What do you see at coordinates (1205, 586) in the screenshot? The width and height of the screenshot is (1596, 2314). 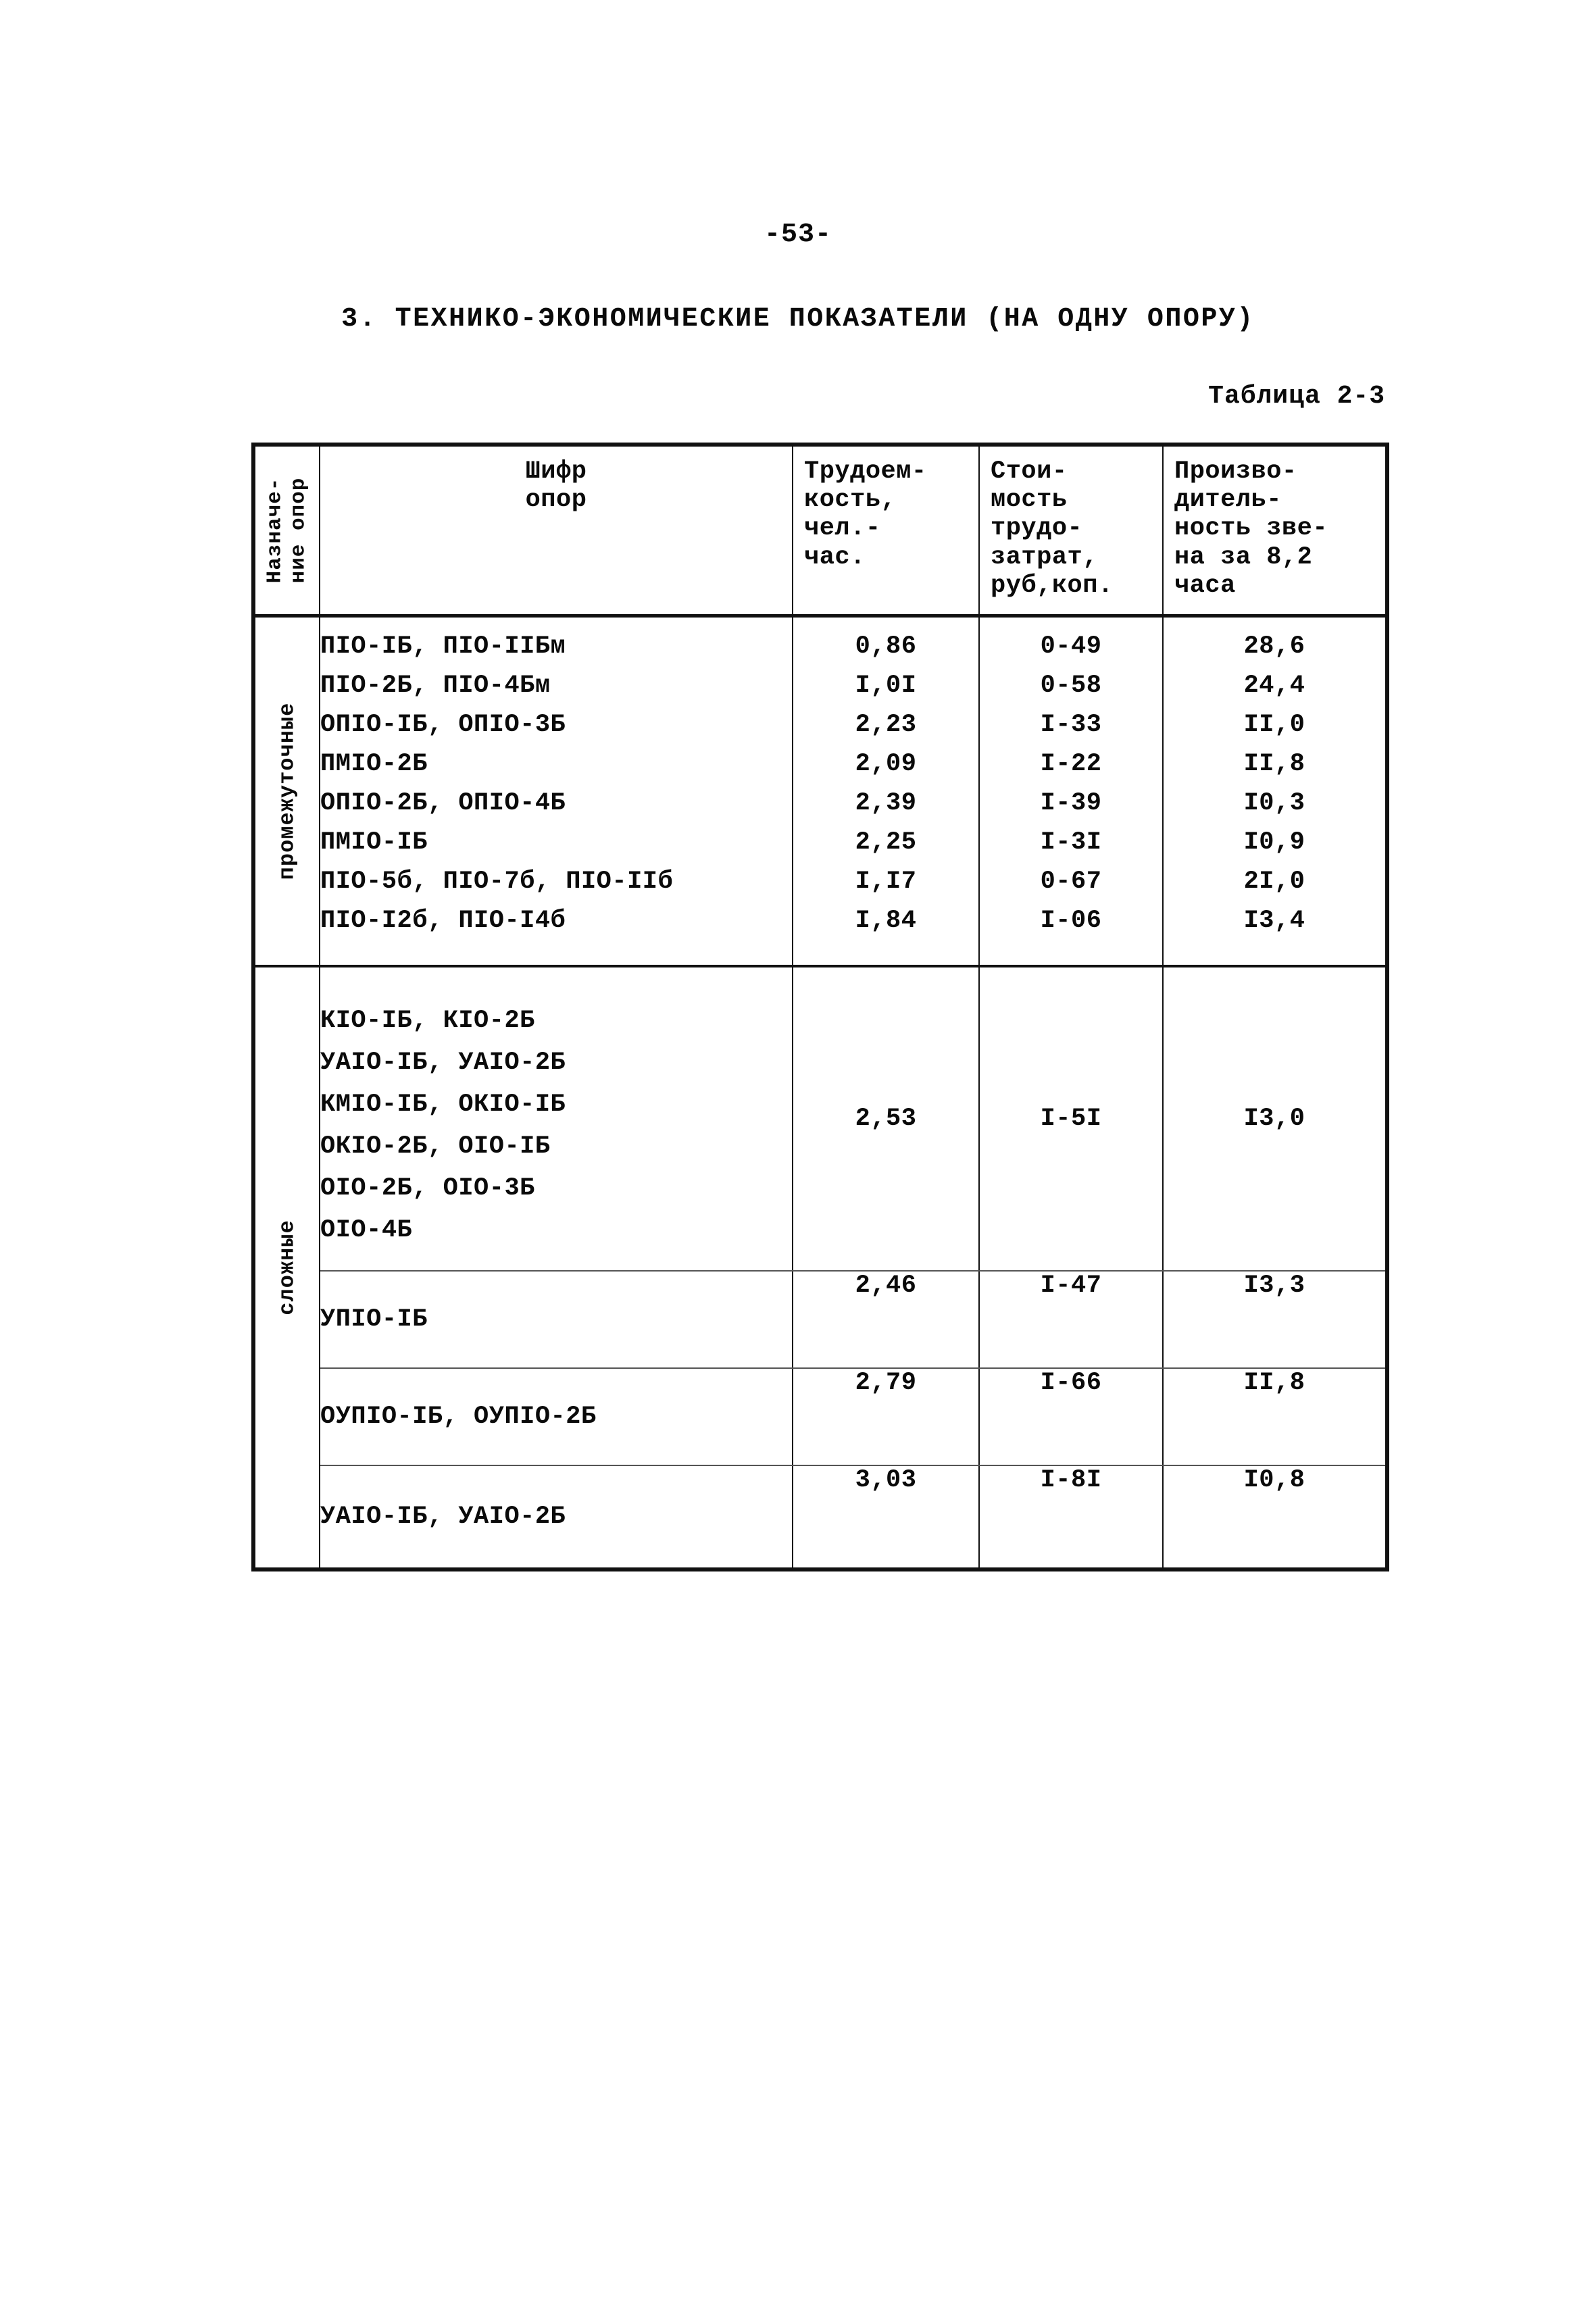 I see `header-productivity-line5: часа` at bounding box center [1205, 586].